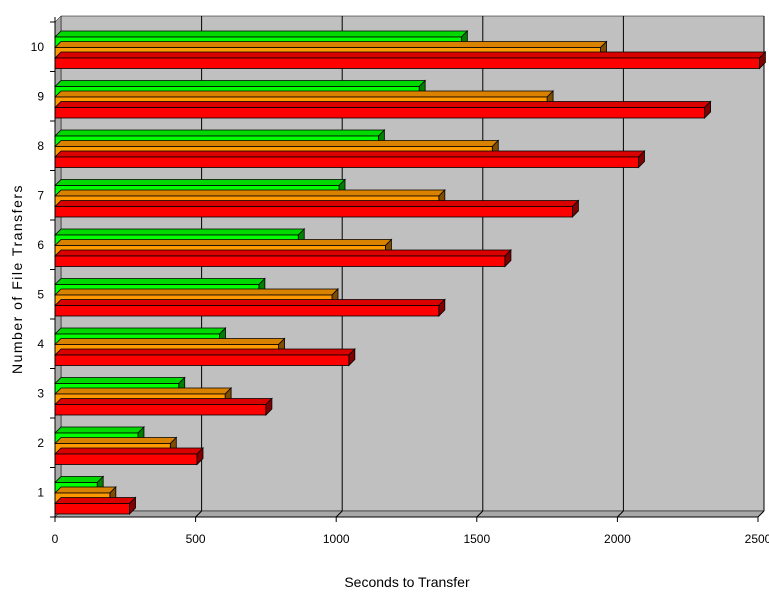 The width and height of the screenshot is (769, 594). Describe the element at coordinates (617, 539) in the screenshot. I see `x-tick-label: 2000` at that location.